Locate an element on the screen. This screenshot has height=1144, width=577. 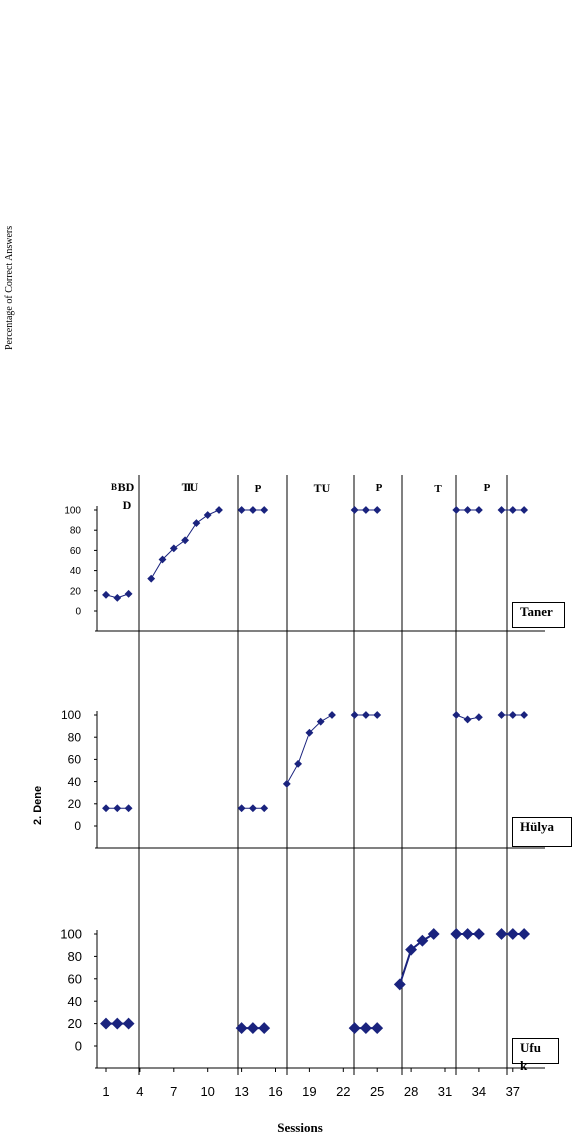
panel-0-series-1-line is located at coordinates (185, 544).